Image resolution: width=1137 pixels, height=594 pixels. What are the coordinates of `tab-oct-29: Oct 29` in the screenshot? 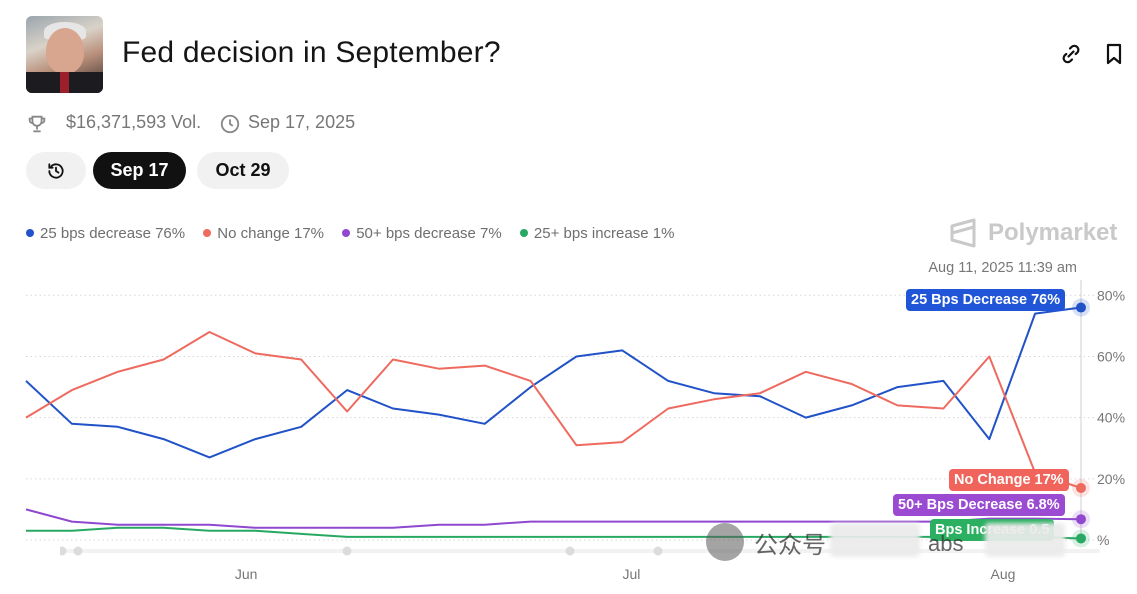 It's located at (243, 170).